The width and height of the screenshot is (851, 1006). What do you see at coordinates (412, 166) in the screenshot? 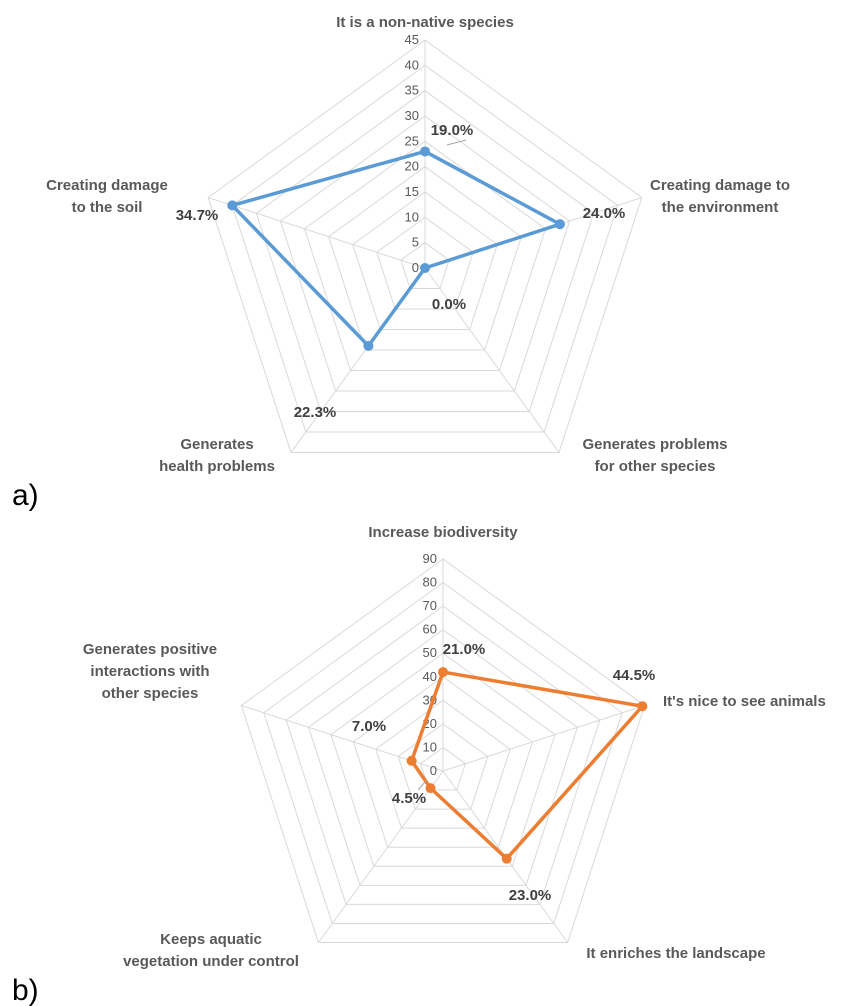
I see `tick-label: 20` at bounding box center [412, 166].